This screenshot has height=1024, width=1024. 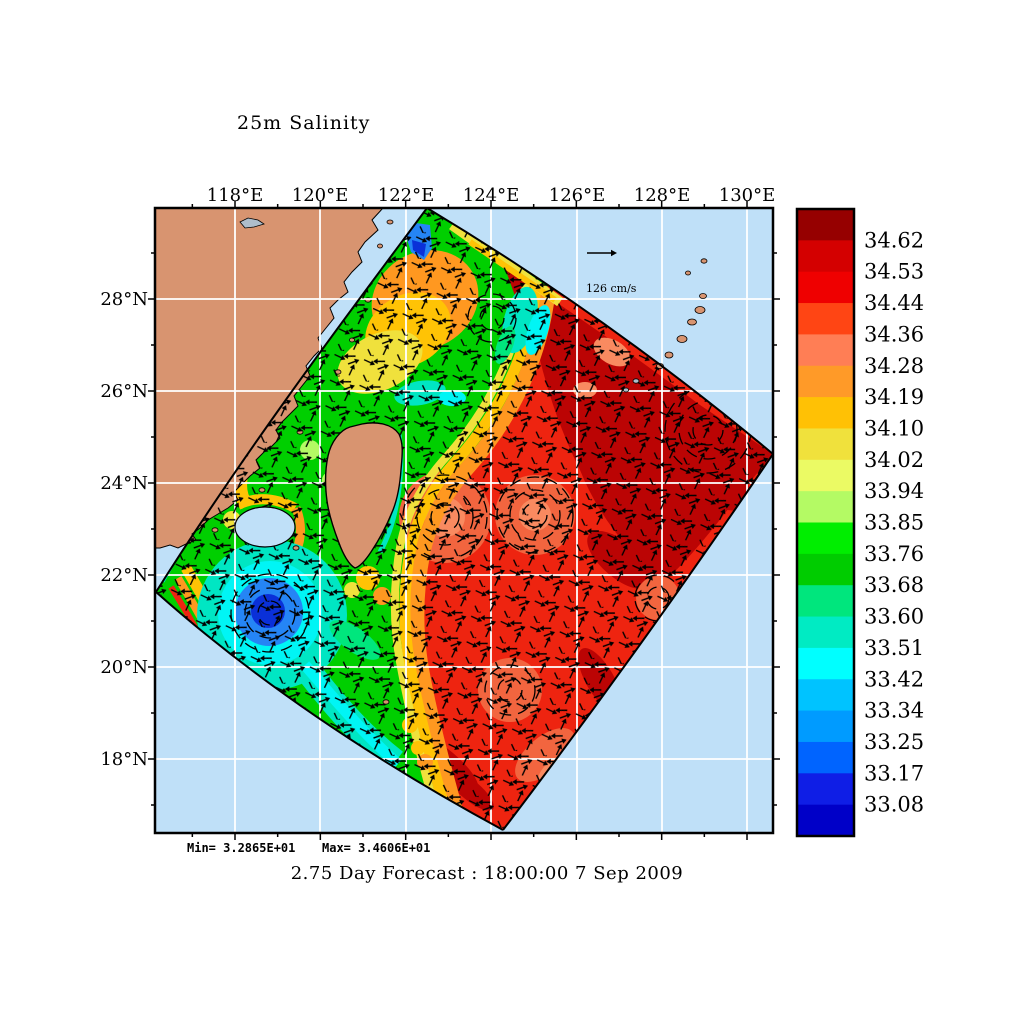 What do you see at coordinates (235, 195) in the screenshot?
I see `lon-label: 118°E` at bounding box center [235, 195].